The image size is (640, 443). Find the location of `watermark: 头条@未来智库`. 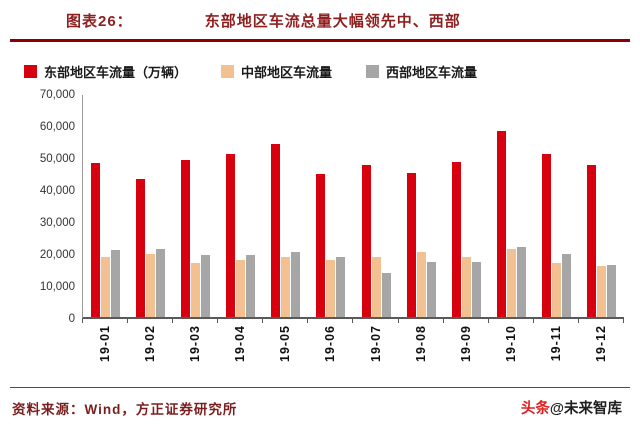

watermark: 头条@未来智库 is located at coordinates (571, 407).